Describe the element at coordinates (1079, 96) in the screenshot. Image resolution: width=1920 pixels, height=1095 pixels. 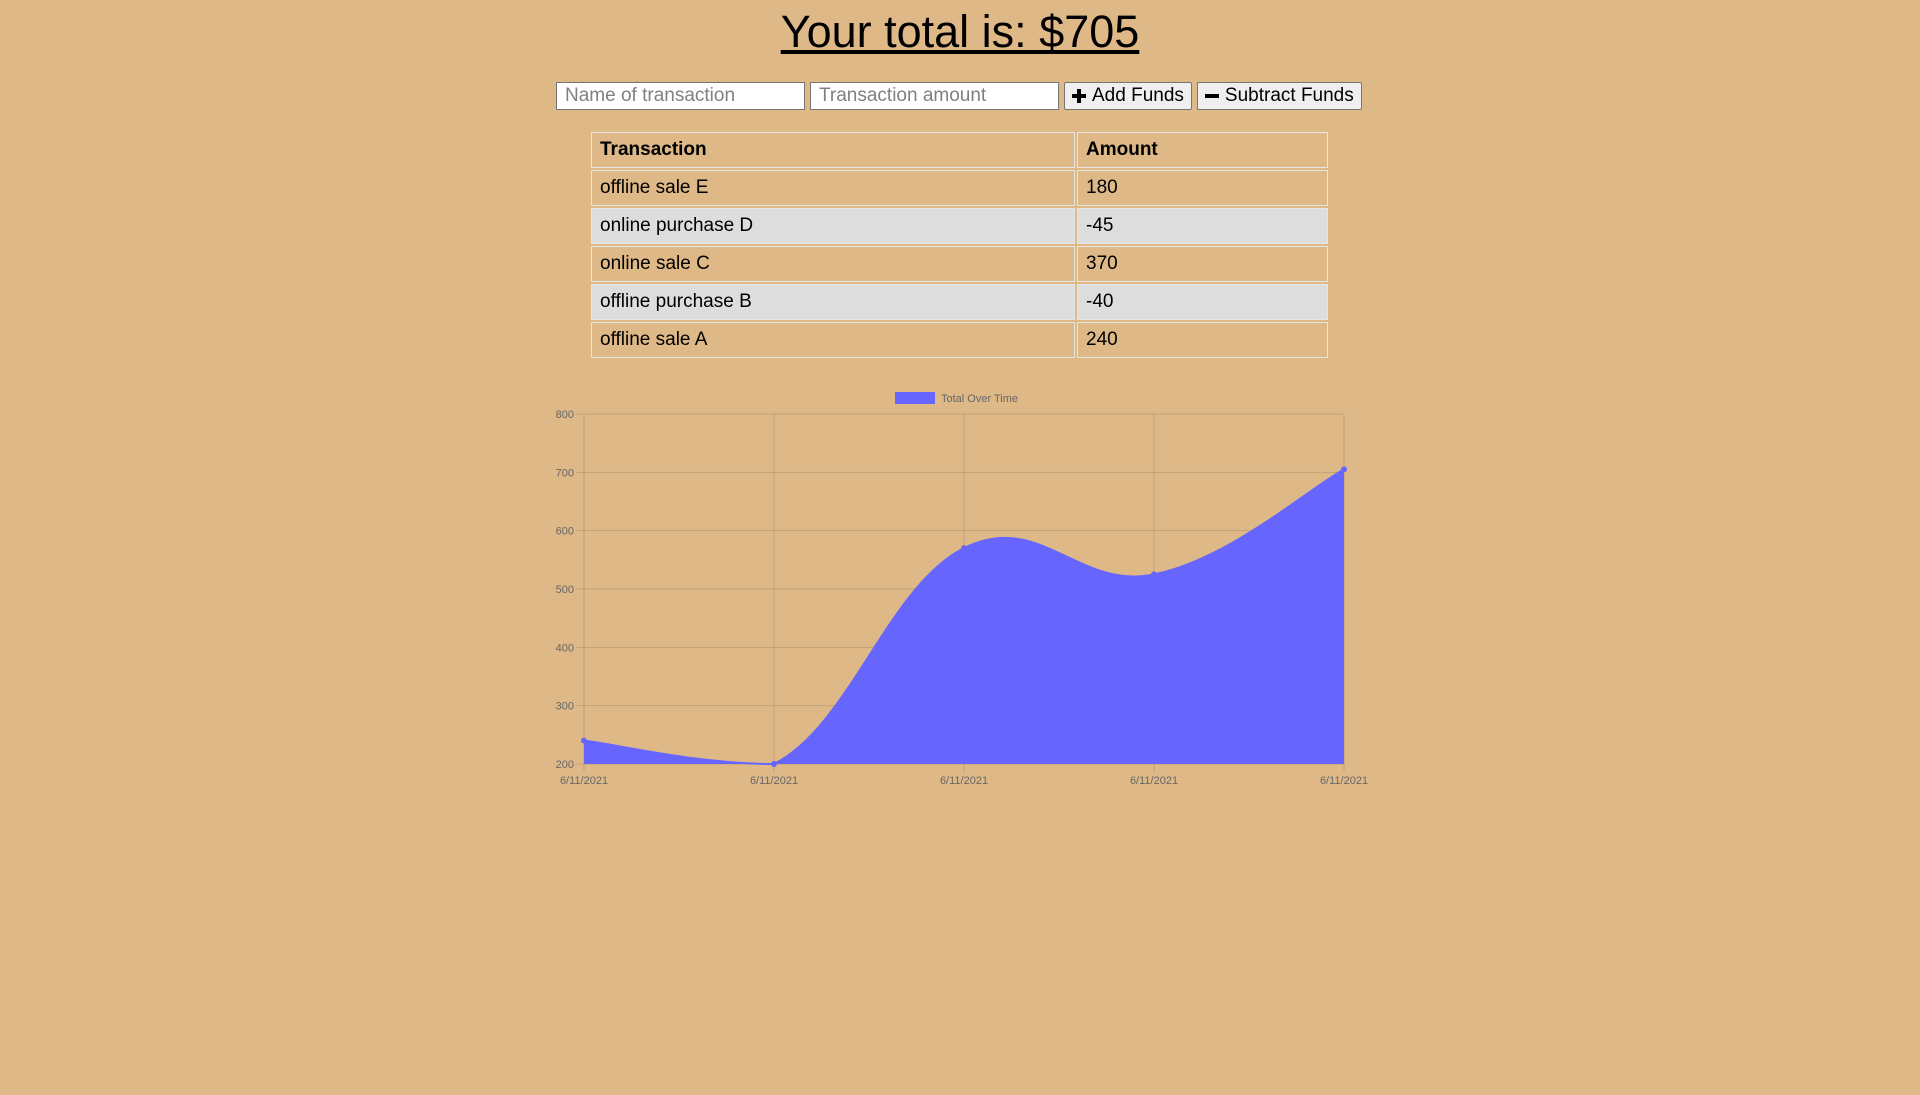
I see `plus-icon` at that location.